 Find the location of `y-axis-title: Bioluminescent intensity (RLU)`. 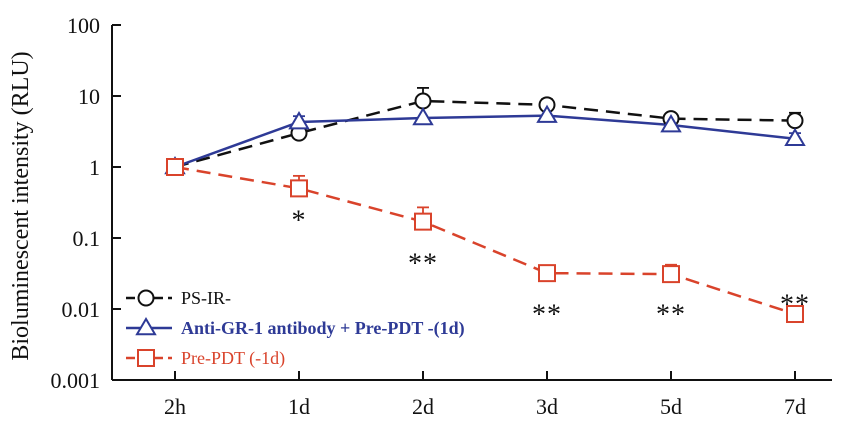

y-axis-title: Bioluminescent intensity (RLU) is located at coordinates (21, 205).